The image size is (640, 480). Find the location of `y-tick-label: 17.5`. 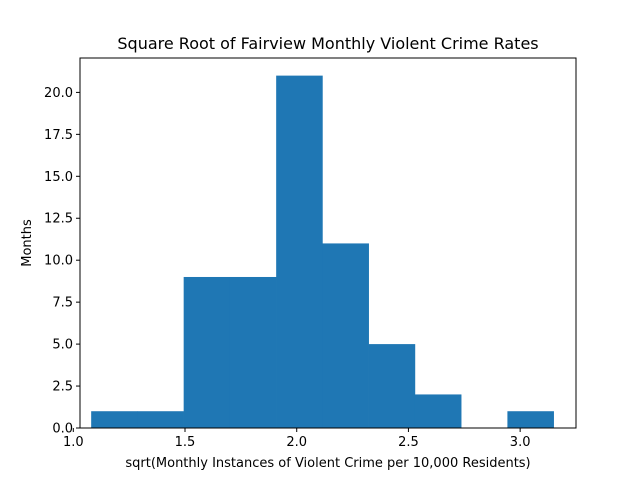

y-tick-label: 17.5 is located at coordinates (58, 135).